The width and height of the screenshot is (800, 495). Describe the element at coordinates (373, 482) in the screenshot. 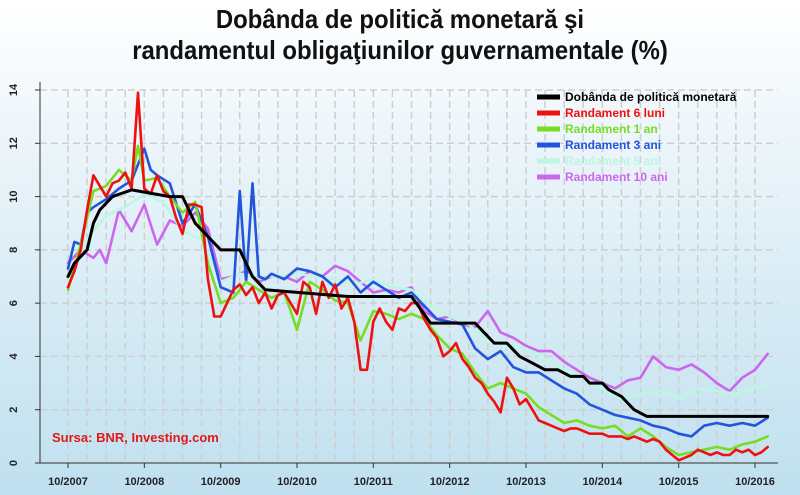

I see `x-tick-label: 10/2011` at that location.